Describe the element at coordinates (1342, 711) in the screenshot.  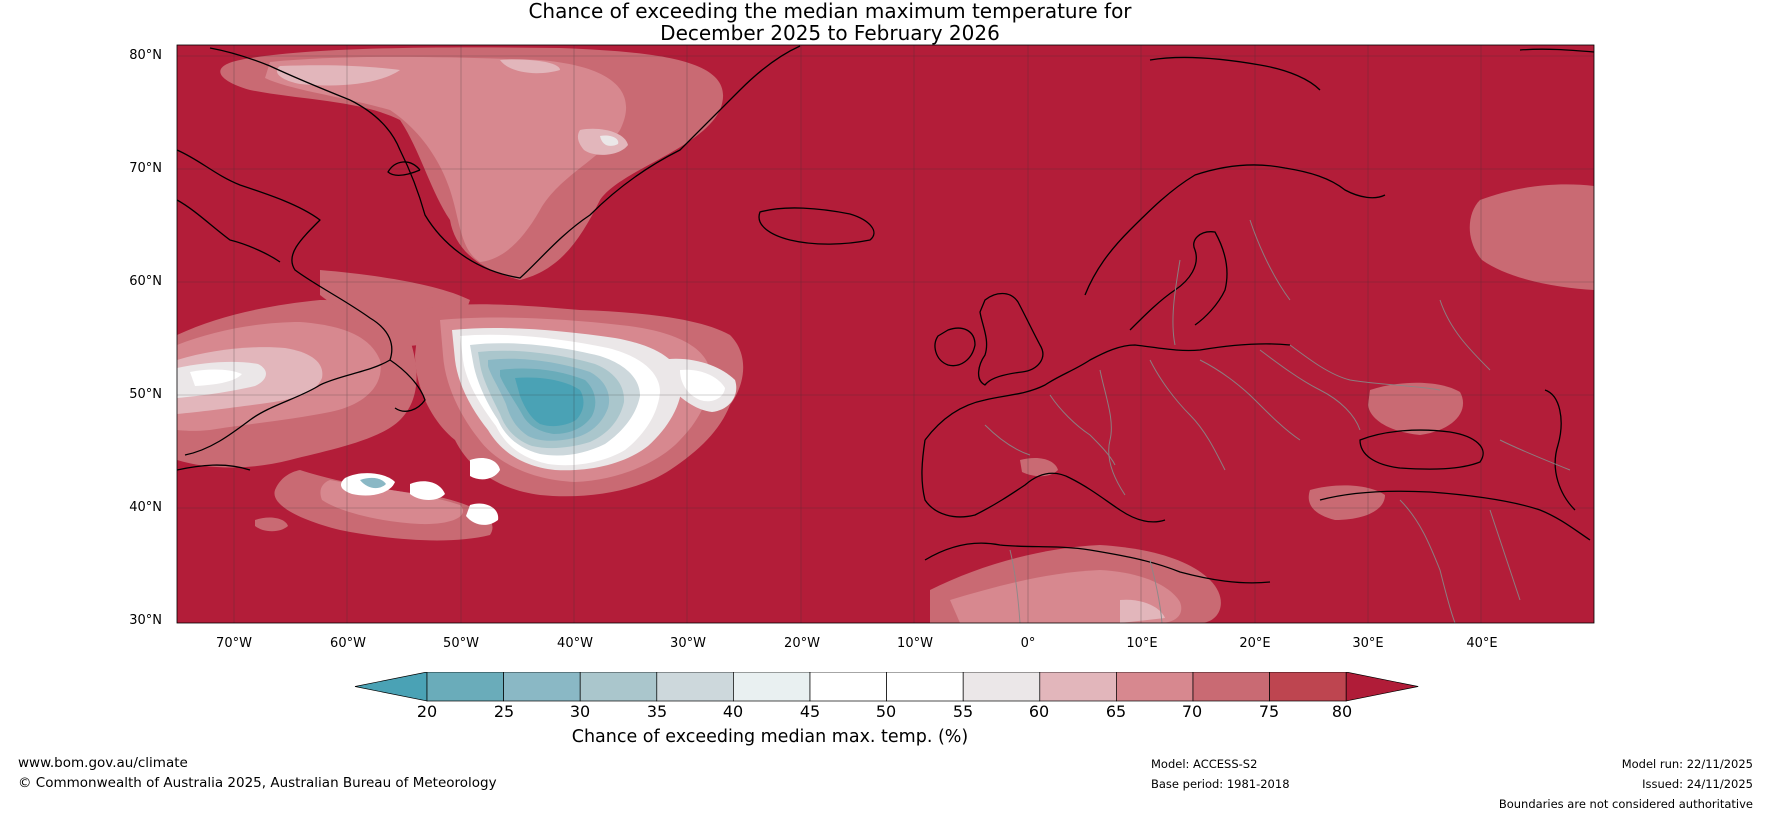
I see `colorbar-tick: 80` at that location.